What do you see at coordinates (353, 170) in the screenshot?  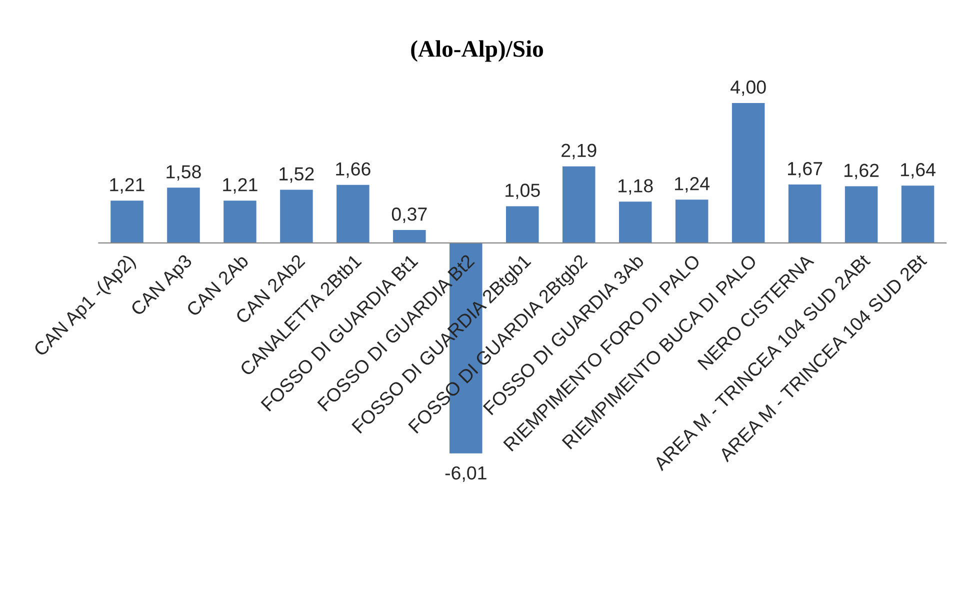 I see `data-label: 1,66` at bounding box center [353, 170].